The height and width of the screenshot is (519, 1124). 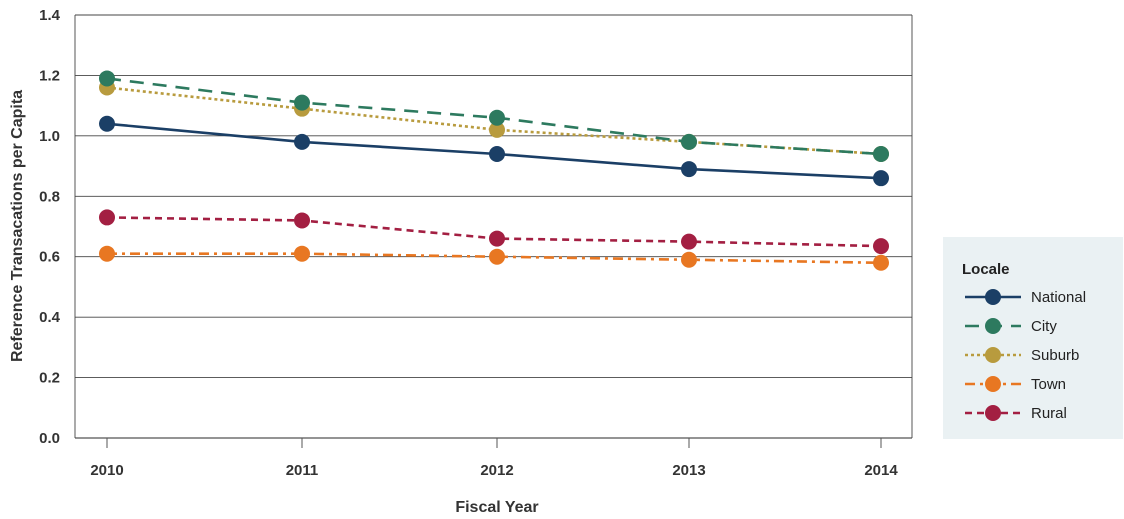 What do you see at coordinates (993, 413) in the screenshot?
I see `legend-swatch-marker-rural` at bounding box center [993, 413].